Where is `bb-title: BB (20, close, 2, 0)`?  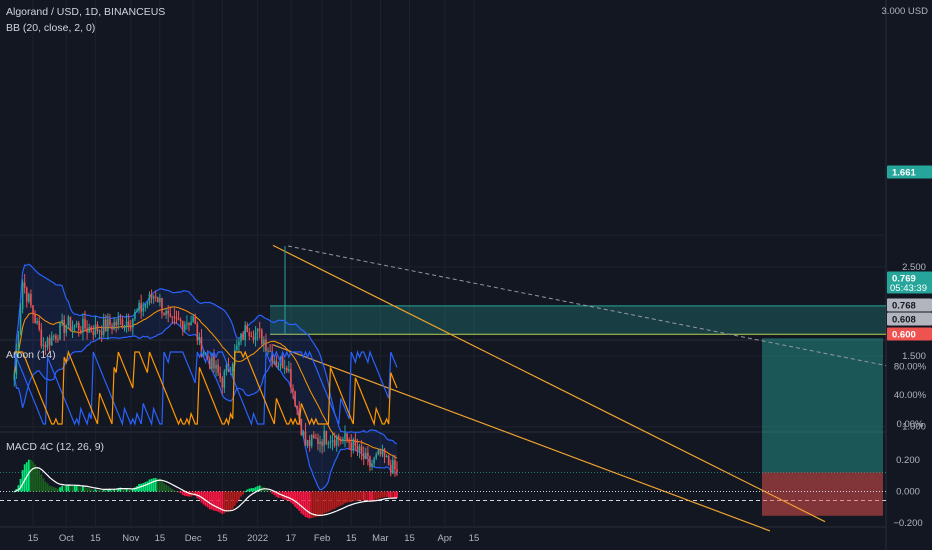
bb-title: BB (20, close, 2, 0) is located at coordinates (51, 28).